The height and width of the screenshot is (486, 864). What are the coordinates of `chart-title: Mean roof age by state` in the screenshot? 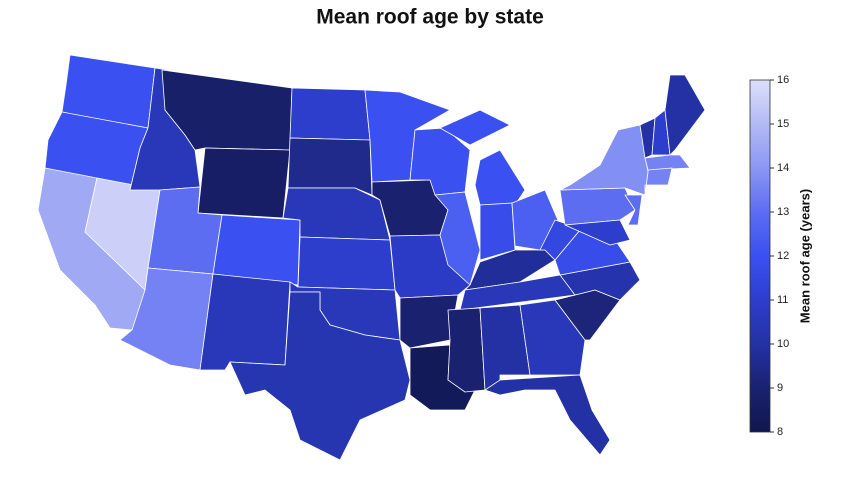 It's located at (430, 17).